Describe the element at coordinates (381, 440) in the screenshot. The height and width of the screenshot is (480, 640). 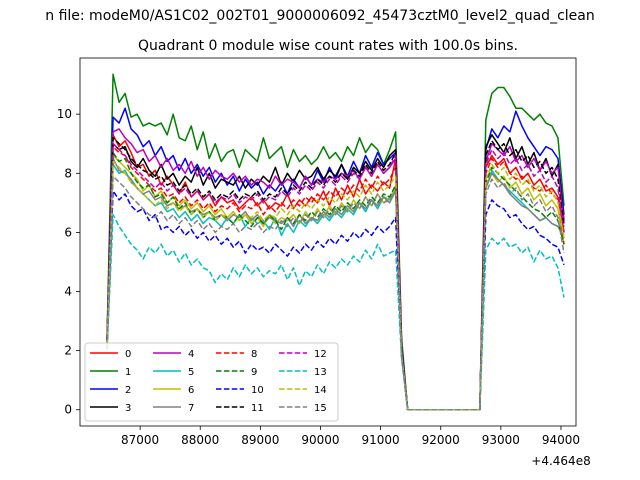
I see `x-tick-label: 91000` at that location.